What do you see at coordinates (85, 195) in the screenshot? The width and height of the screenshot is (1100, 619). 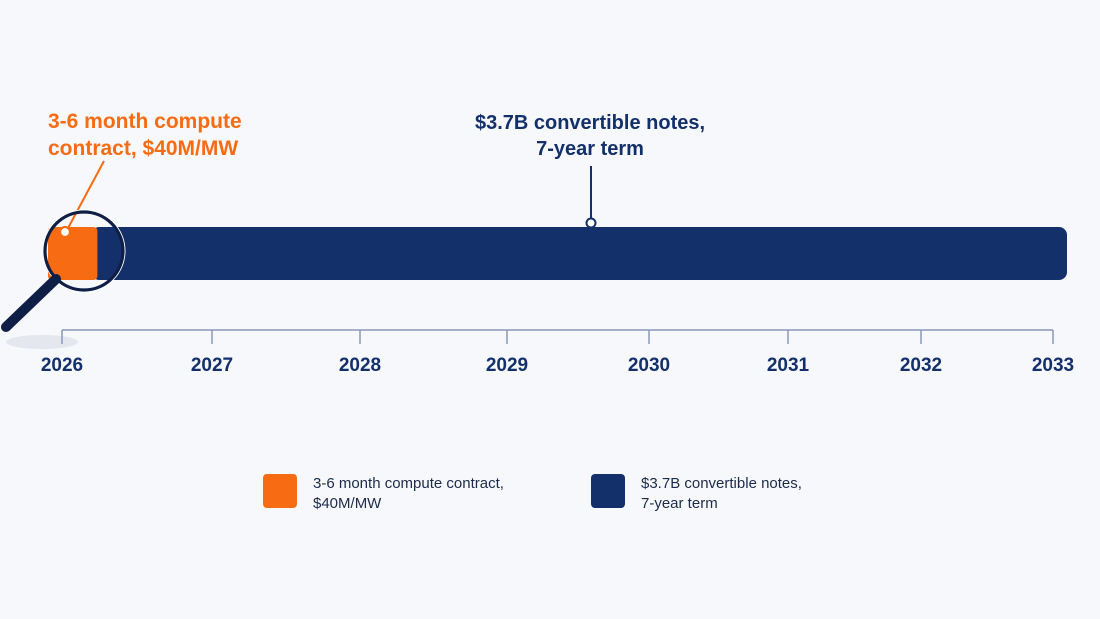 I see `compute-contract-leader-line` at bounding box center [85, 195].